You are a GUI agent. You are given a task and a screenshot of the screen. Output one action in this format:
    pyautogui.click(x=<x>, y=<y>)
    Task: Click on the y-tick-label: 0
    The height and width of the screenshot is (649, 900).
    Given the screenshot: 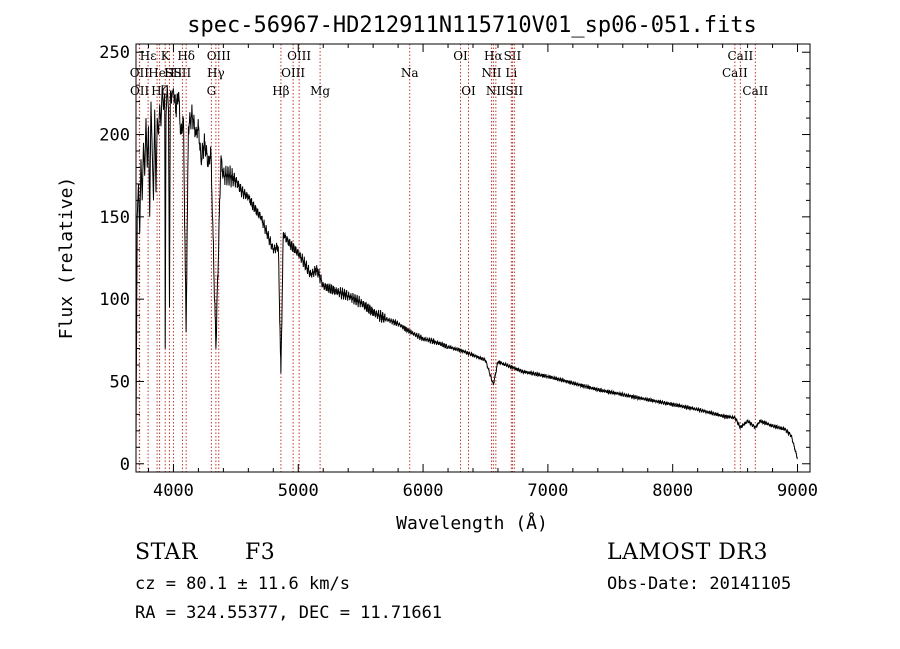 What is the action you would take?
    pyautogui.click(x=125, y=465)
    